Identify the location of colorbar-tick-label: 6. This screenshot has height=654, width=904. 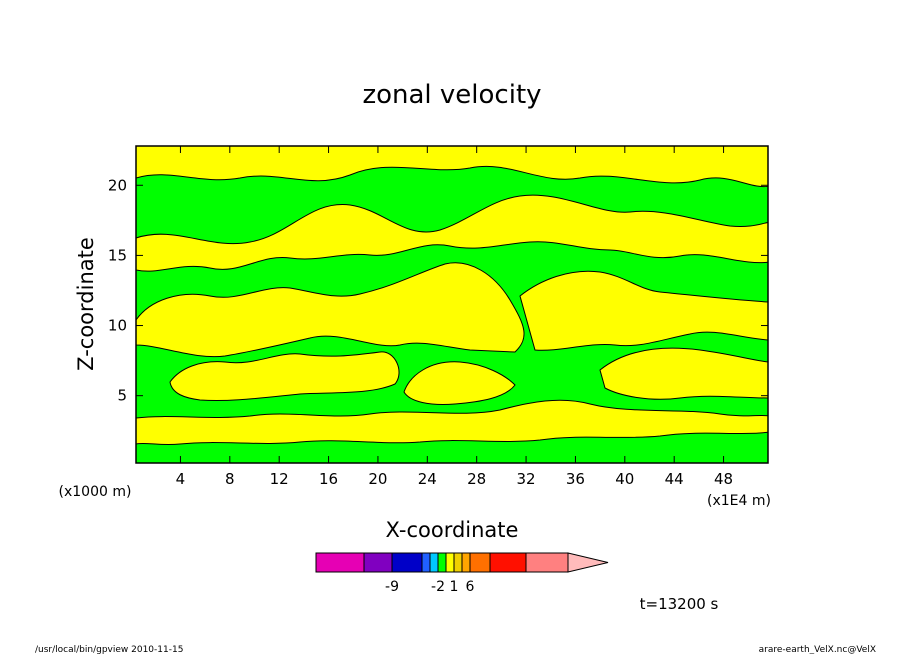
(470, 587).